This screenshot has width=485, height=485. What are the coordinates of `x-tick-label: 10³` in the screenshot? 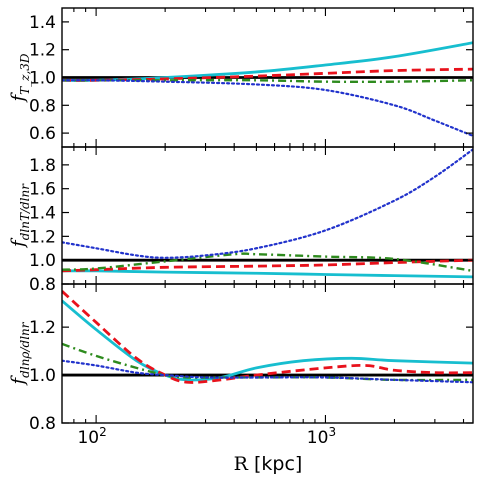 It's located at (321, 436).